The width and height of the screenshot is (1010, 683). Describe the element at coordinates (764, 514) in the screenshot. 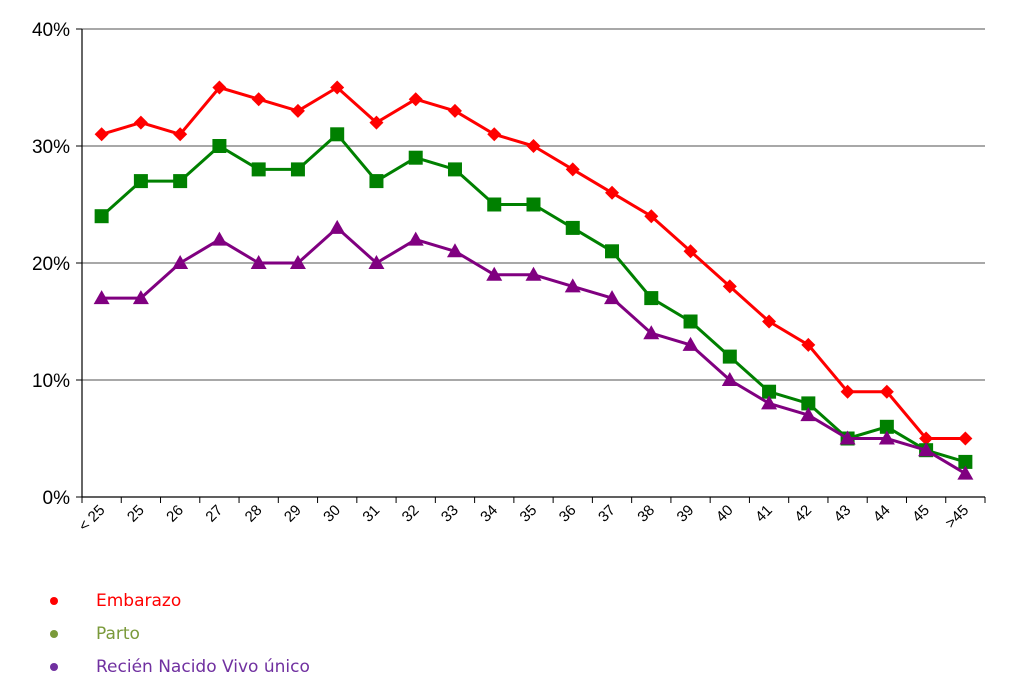

I see `x-tick-label: 41` at that location.